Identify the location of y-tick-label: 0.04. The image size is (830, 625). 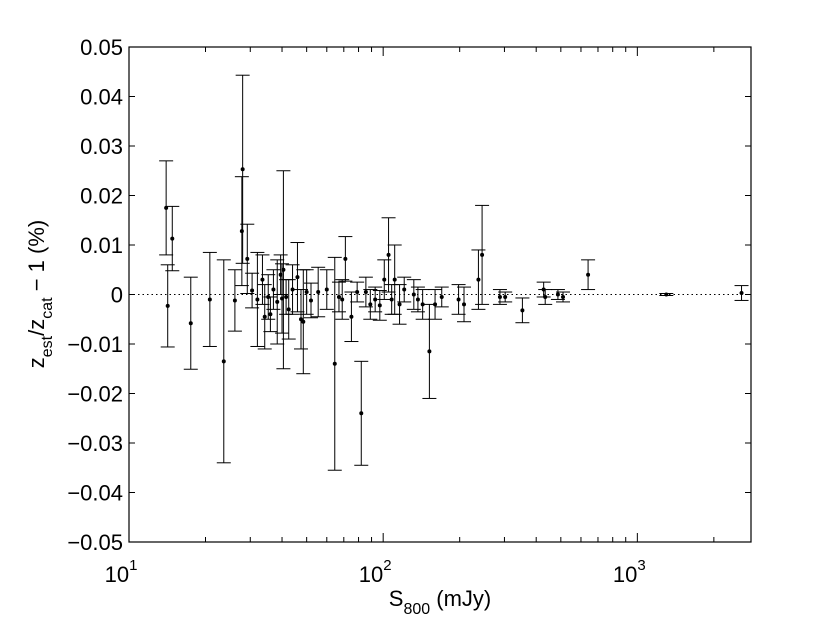
(101, 97).